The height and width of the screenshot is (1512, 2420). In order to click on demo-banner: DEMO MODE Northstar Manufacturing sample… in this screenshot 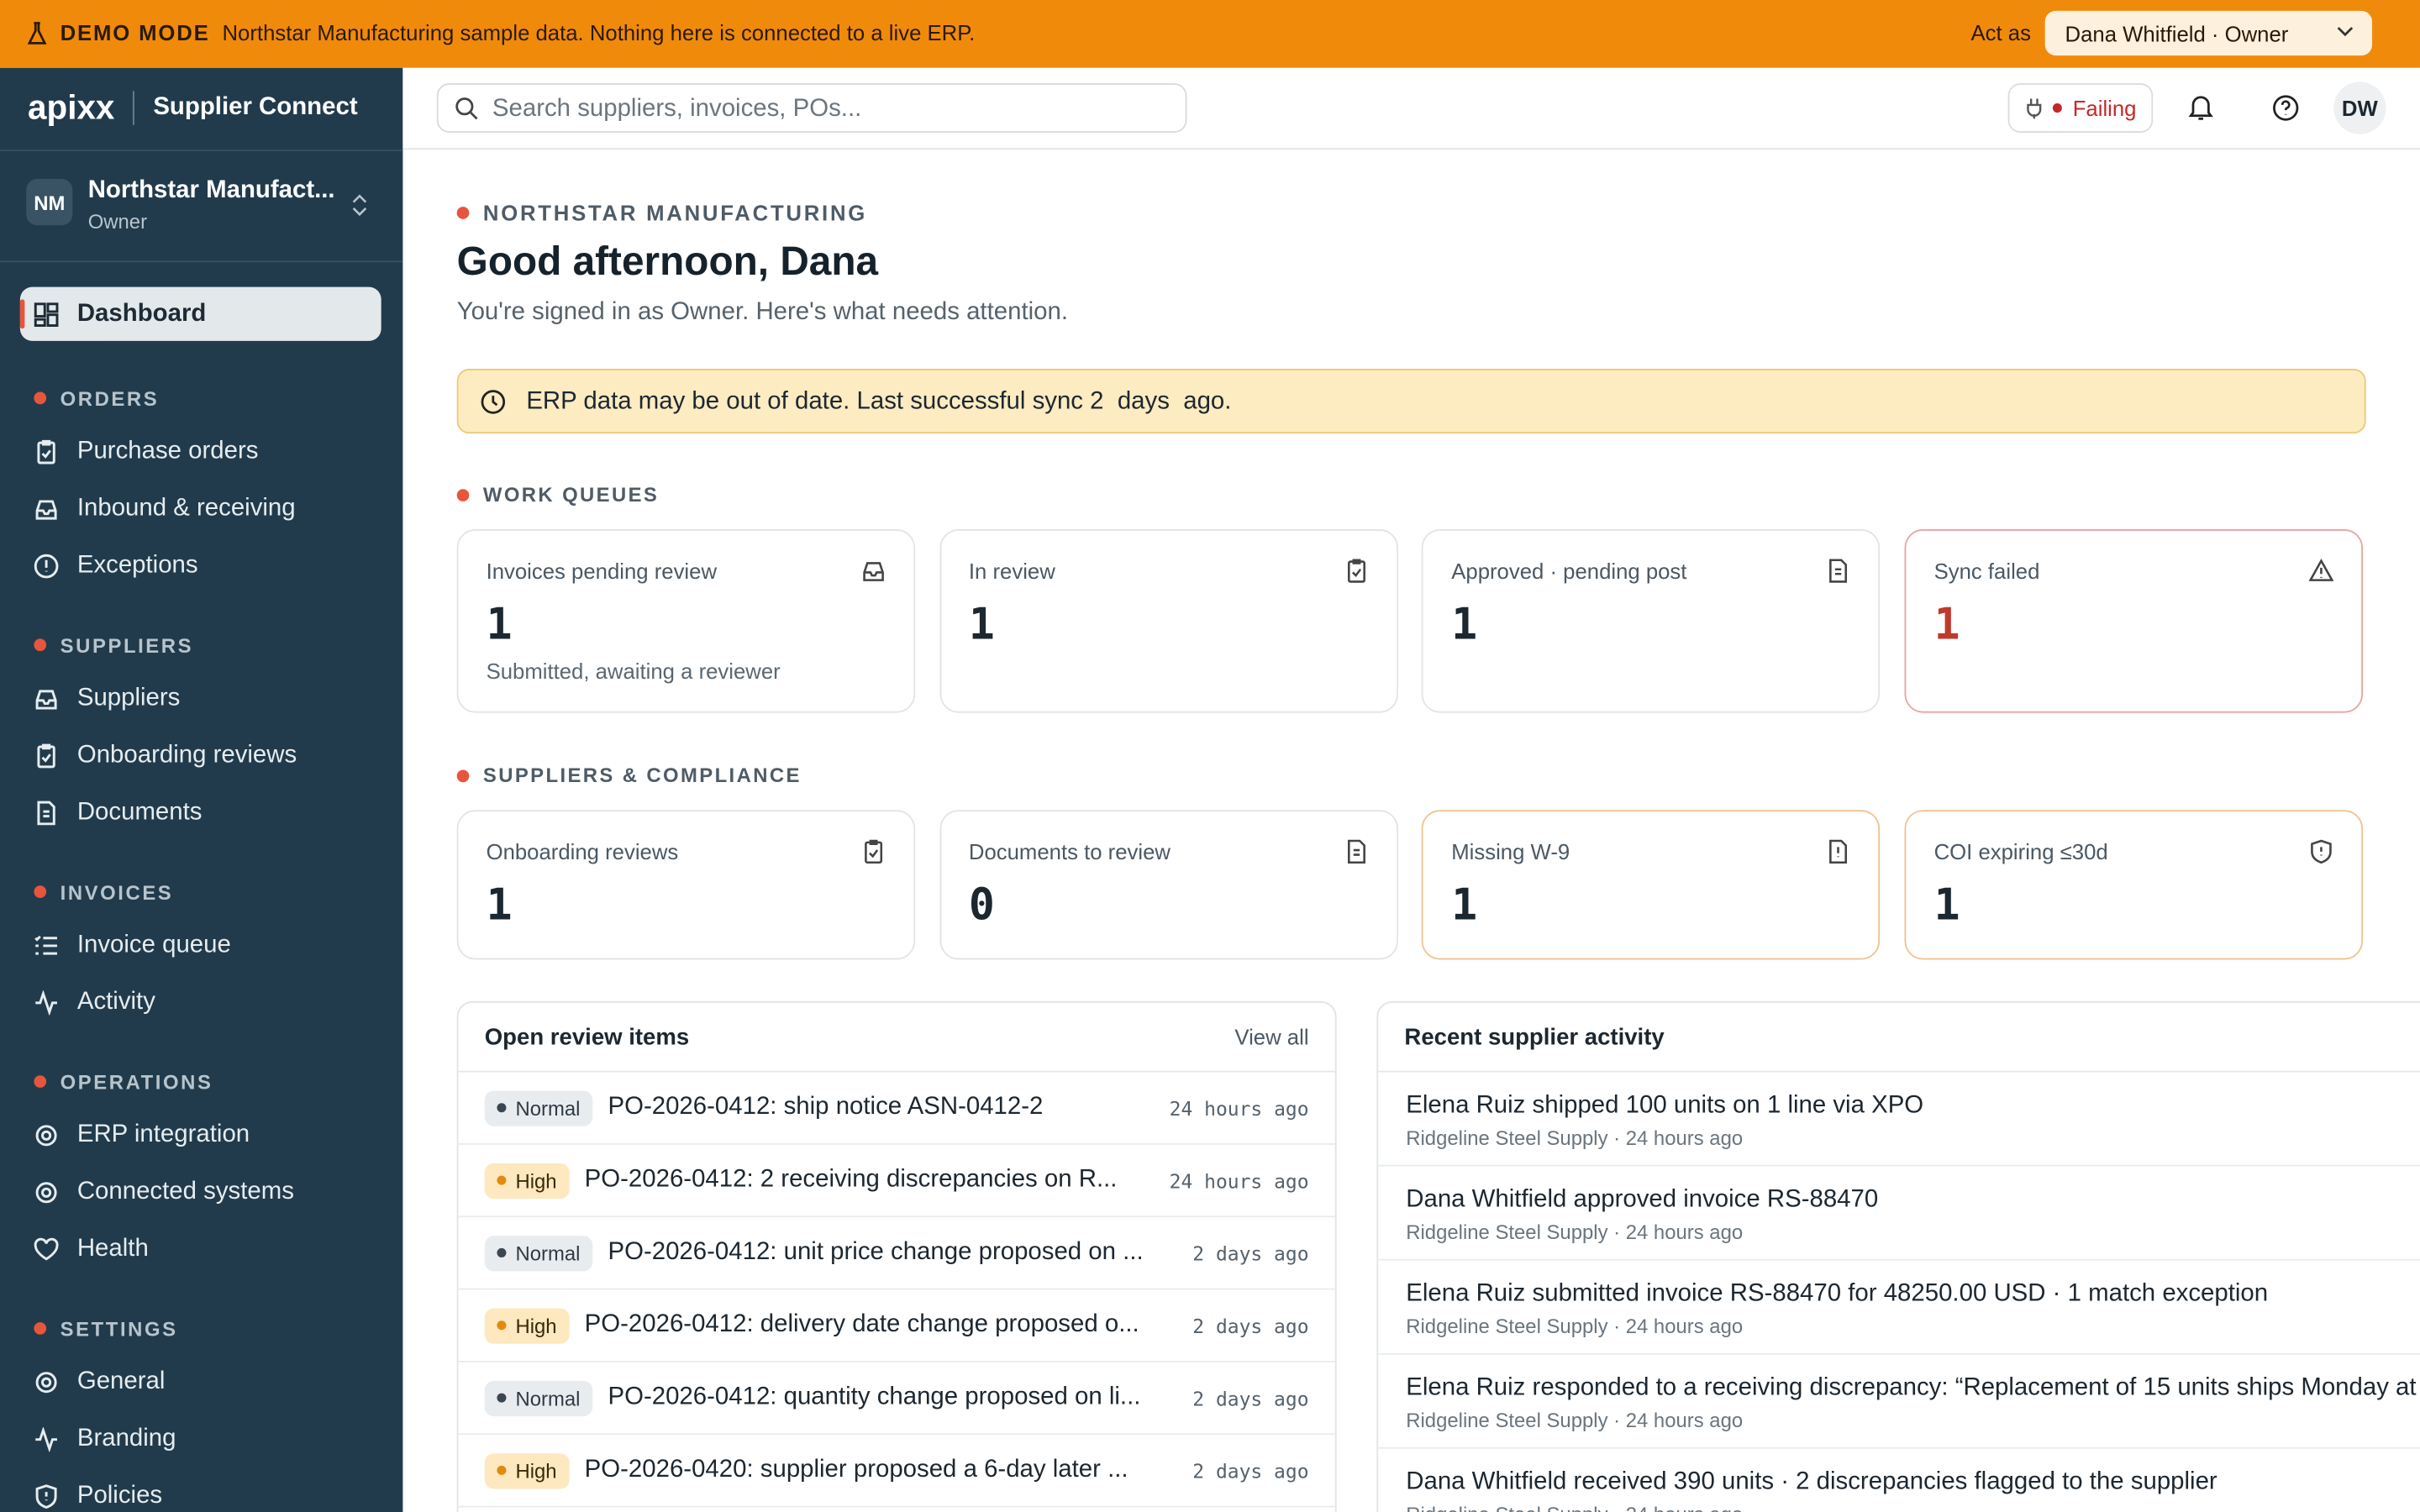, I will do `click(1210, 34)`.